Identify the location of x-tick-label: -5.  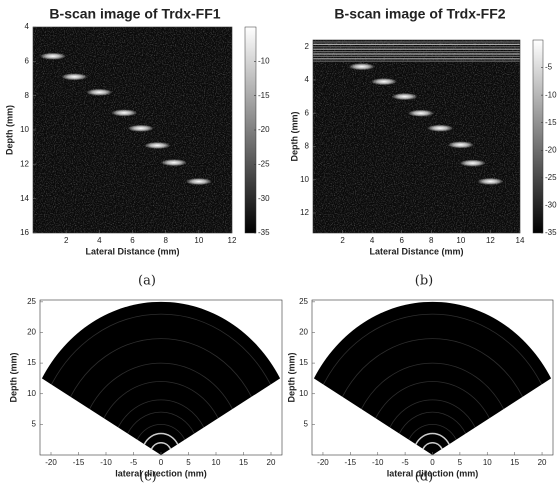
(134, 462).